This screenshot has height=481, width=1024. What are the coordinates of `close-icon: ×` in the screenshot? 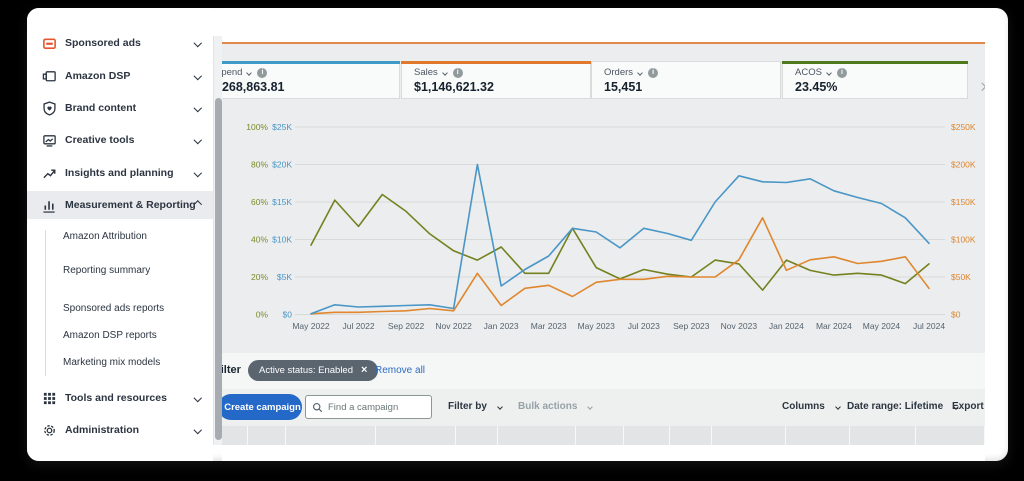 It's located at (364, 370).